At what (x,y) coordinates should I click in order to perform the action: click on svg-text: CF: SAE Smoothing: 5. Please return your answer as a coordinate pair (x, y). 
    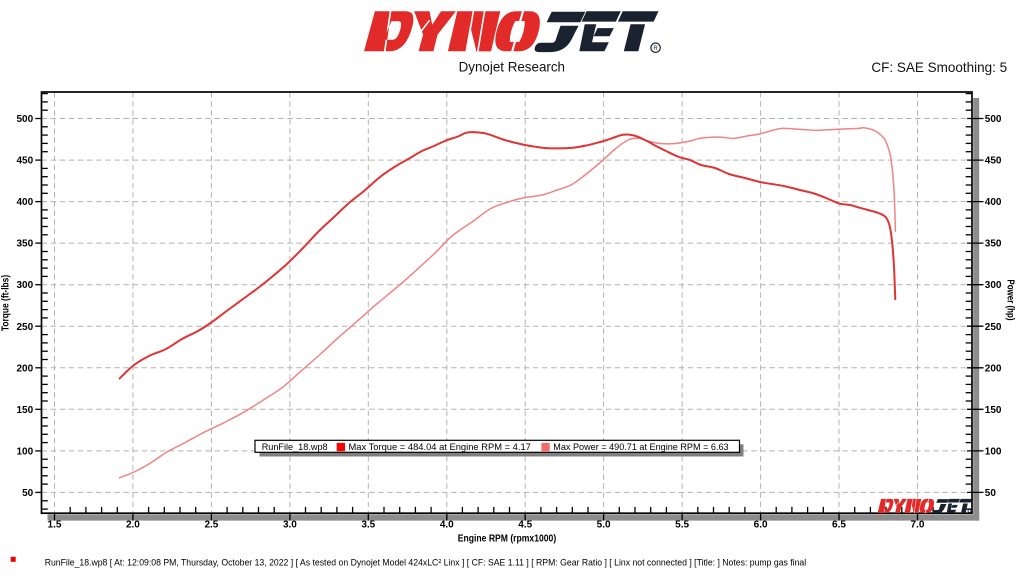
    Looking at the image, I should click on (939, 67).